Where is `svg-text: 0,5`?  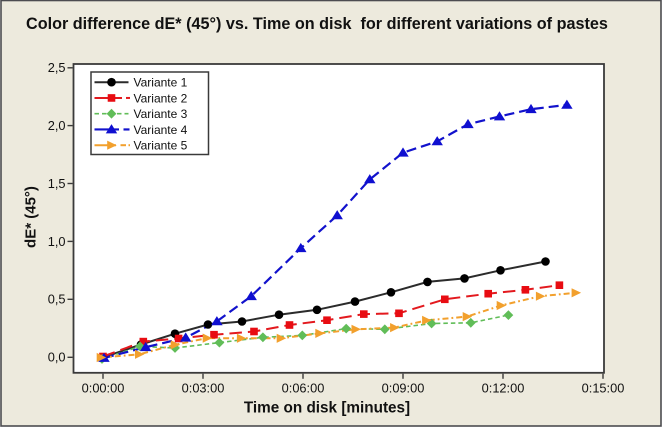
svg-text: 0,5 is located at coordinates (57, 299).